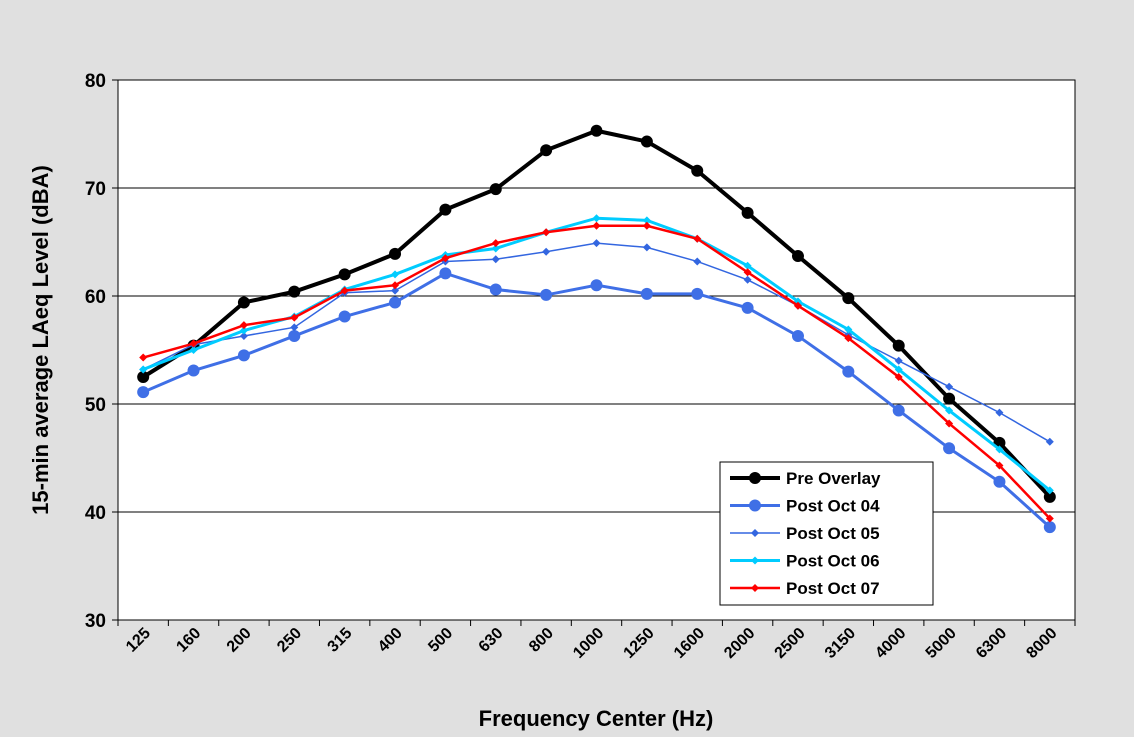  What do you see at coordinates (833, 588) in the screenshot?
I see `legend-label: Post Oct 07` at bounding box center [833, 588].